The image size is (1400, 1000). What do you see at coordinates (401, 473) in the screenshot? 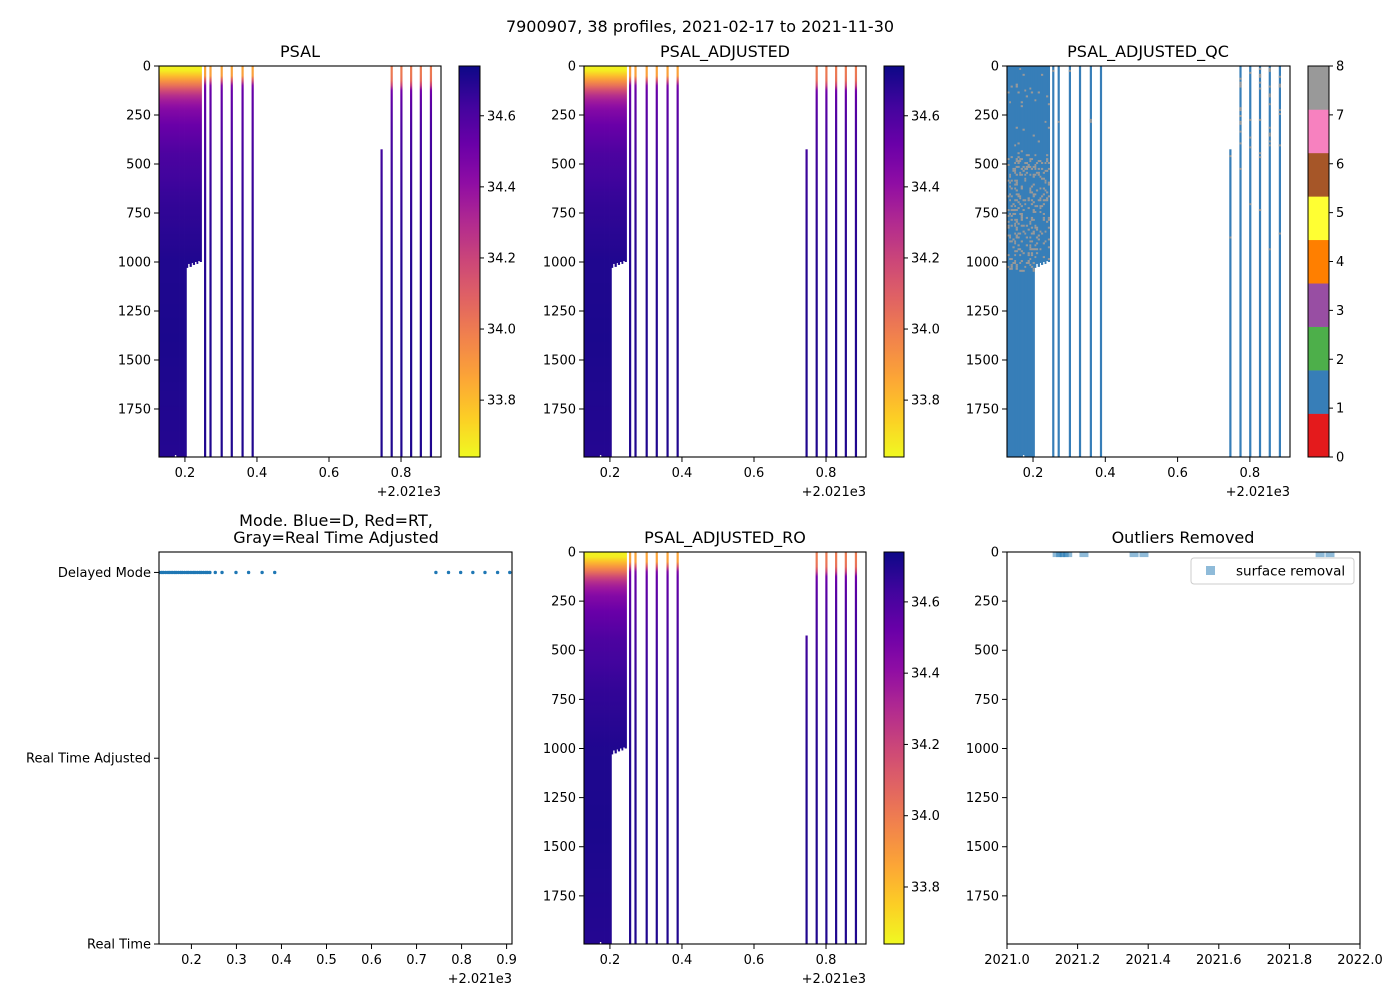
I see `x-tick-label: 0.8` at bounding box center [401, 473].